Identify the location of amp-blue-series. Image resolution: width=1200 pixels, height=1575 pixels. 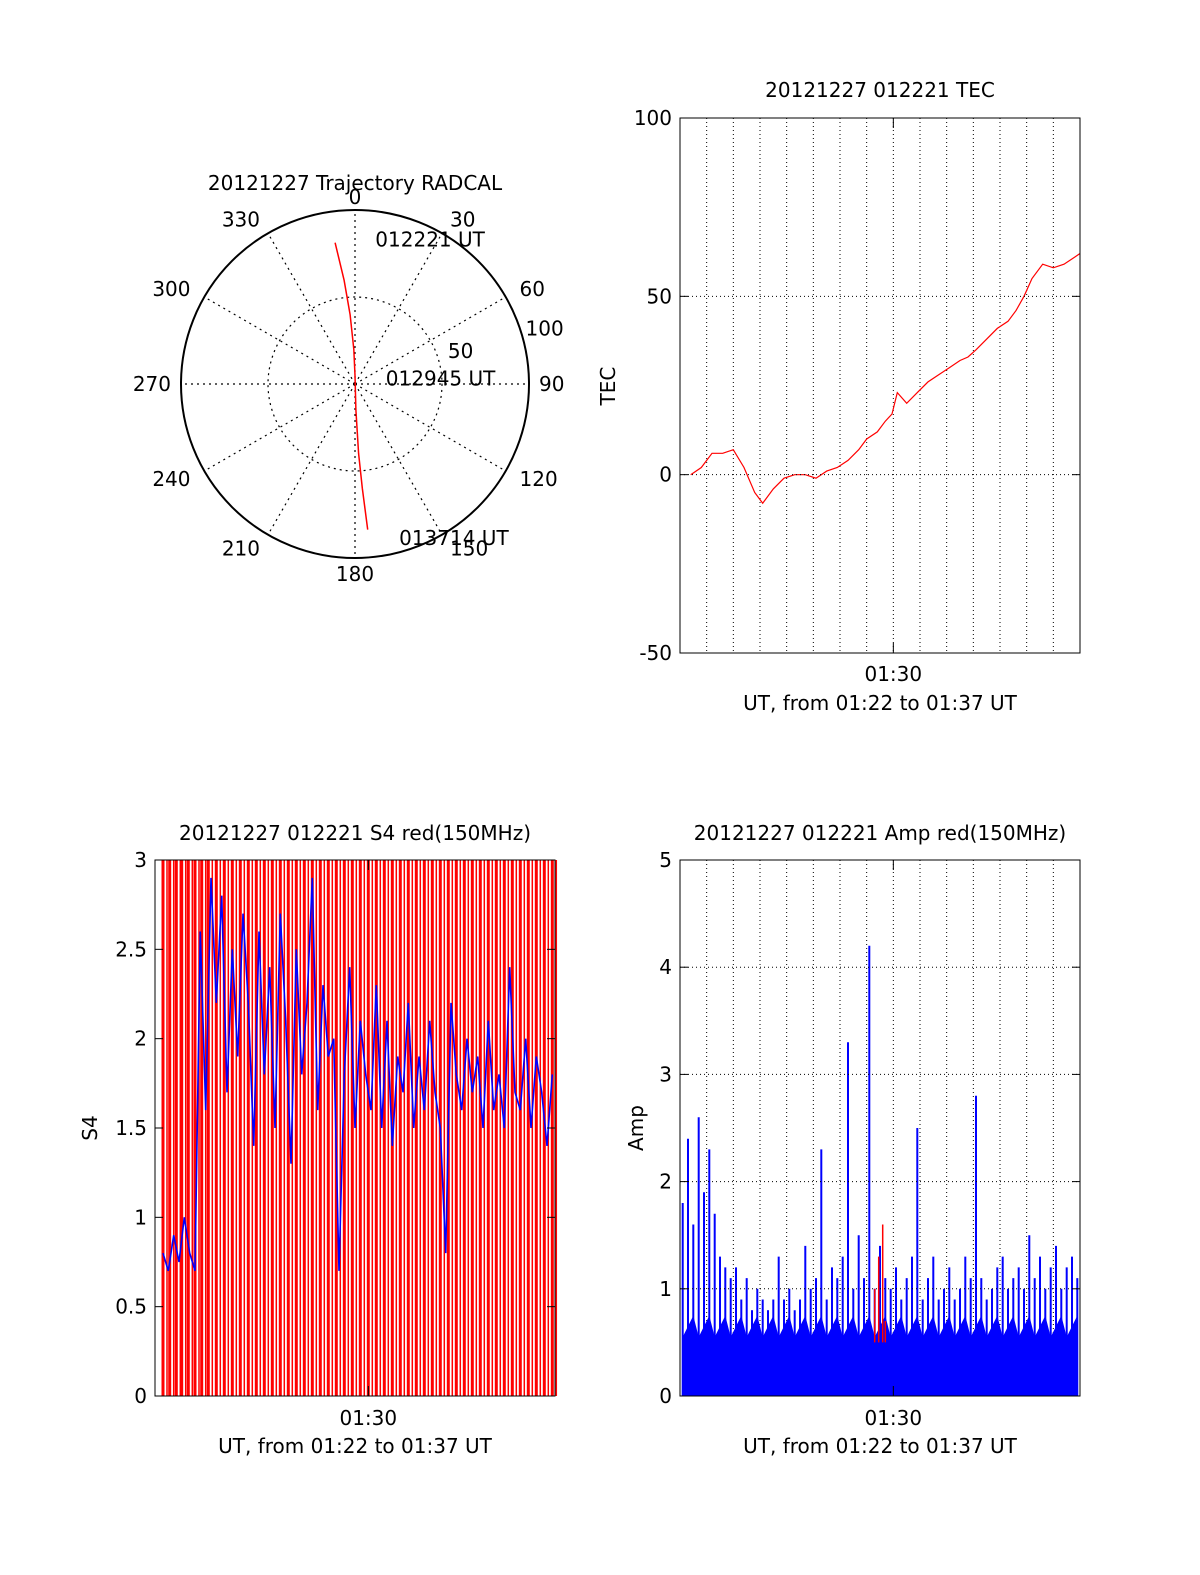
(880, 1170).